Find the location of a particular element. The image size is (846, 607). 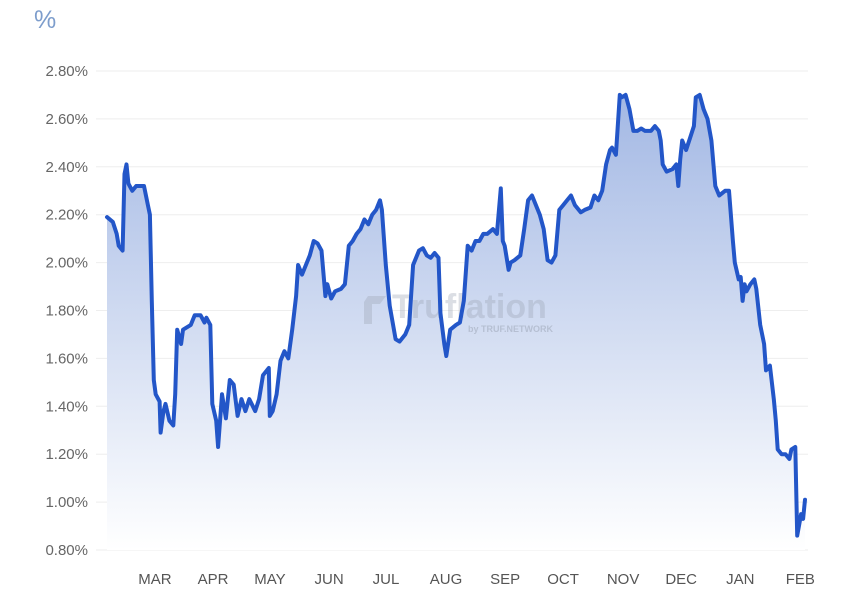

y-tick-label: 1.20% is located at coordinates (66, 454).